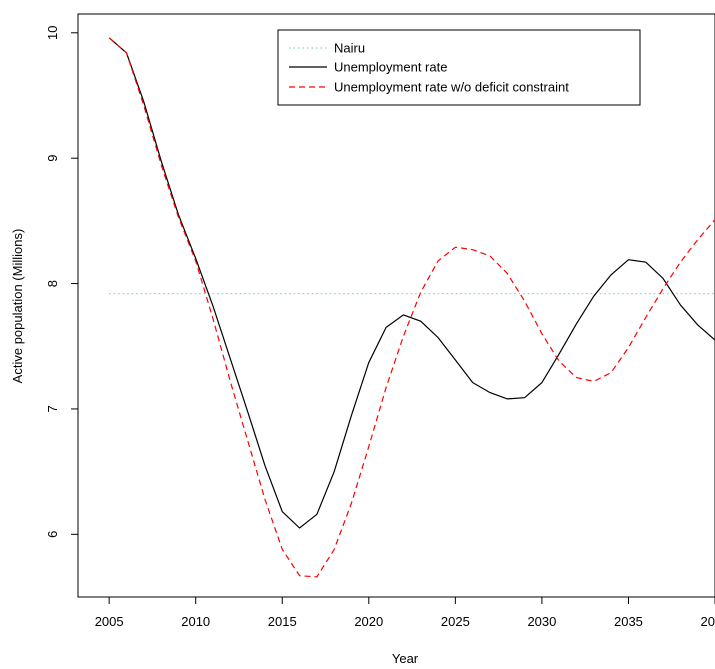 This screenshot has height=669, width=715. What do you see at coordinates (195, 621) in the screenshot?
I see `x-tick-label: 2010` at bounding box center [195, 621].